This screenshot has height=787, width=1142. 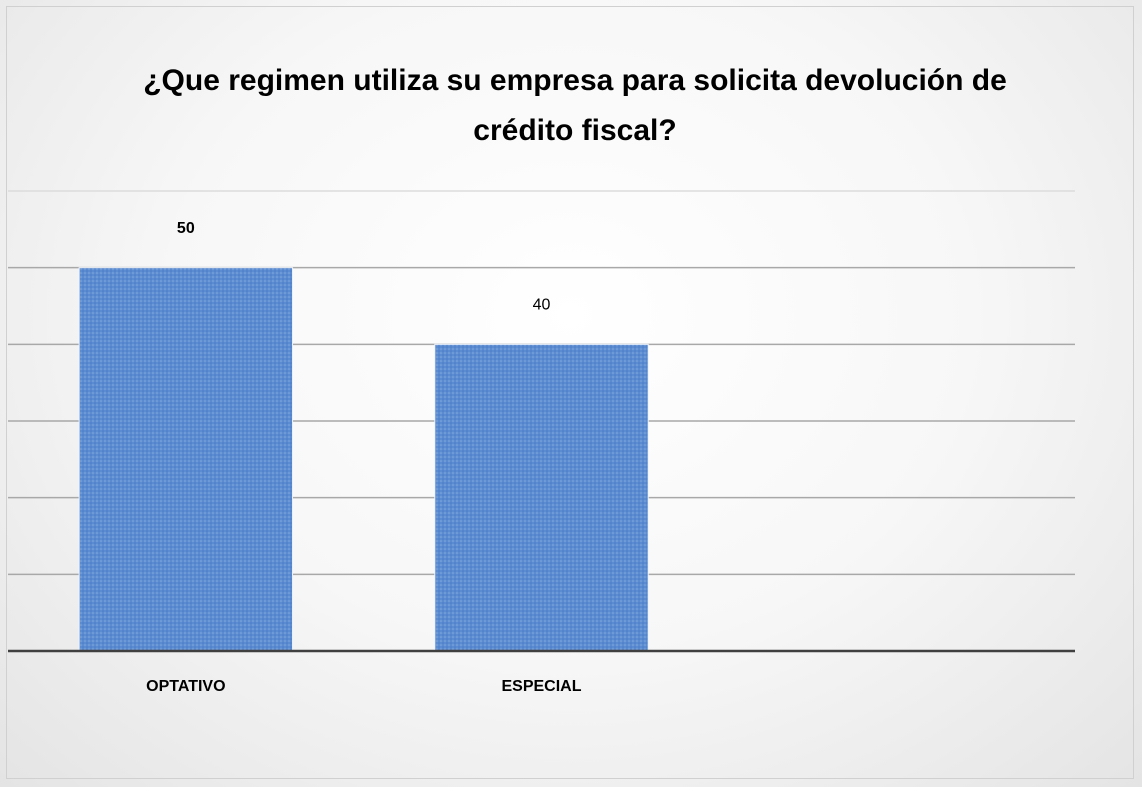 What do you see at coordinates (186, 228) in the screenshot?
I see `data-label: 50` at bounding box center [186, 228].